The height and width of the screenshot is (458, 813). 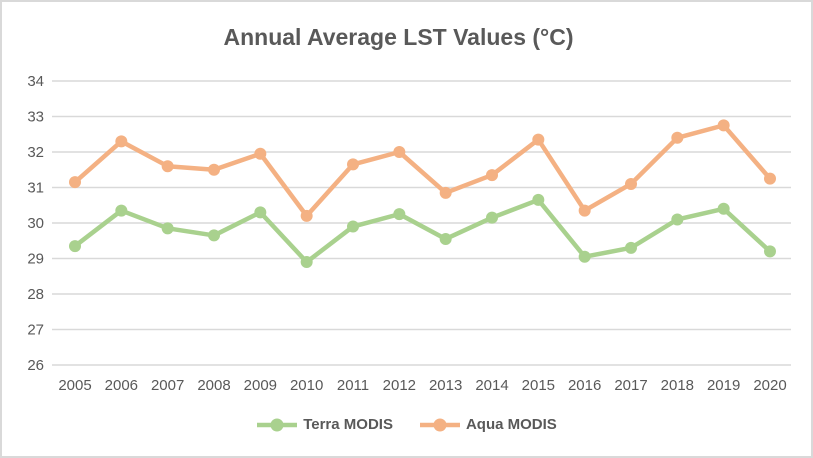 I want to click on x-axis-tick-label: 2008, so click(x=213, y=385).